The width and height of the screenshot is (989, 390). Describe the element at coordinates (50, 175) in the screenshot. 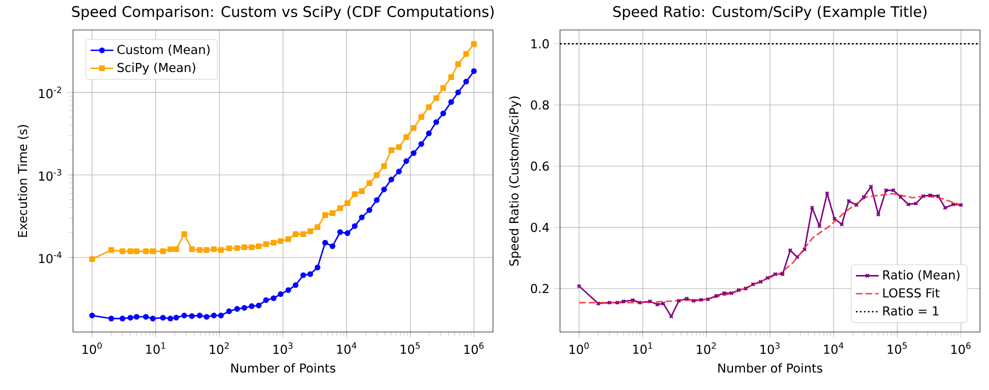

I see `y-tick-label: 10$^{-3}$` at that location.